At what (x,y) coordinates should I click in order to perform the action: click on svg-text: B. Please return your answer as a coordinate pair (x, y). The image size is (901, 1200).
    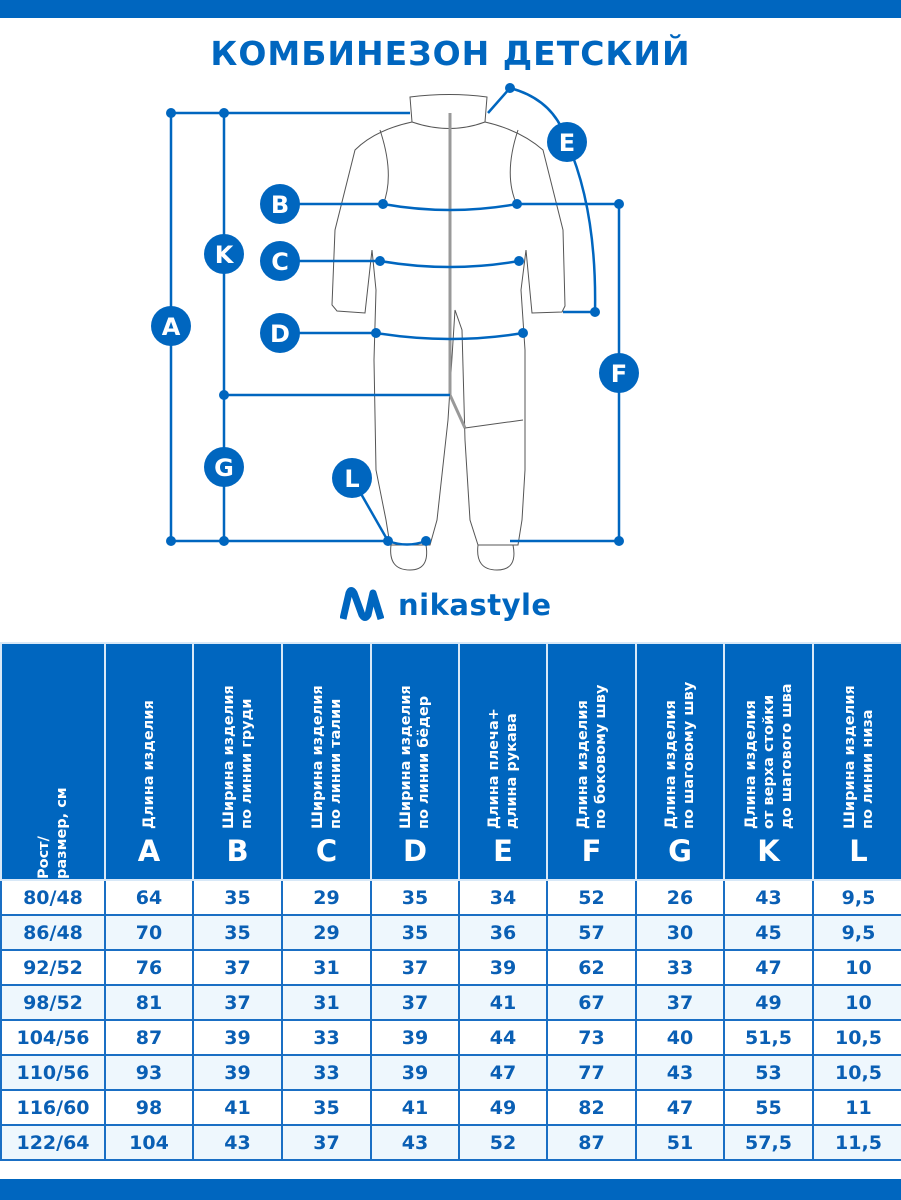
    Looking at the image, I should click on (280, 205).